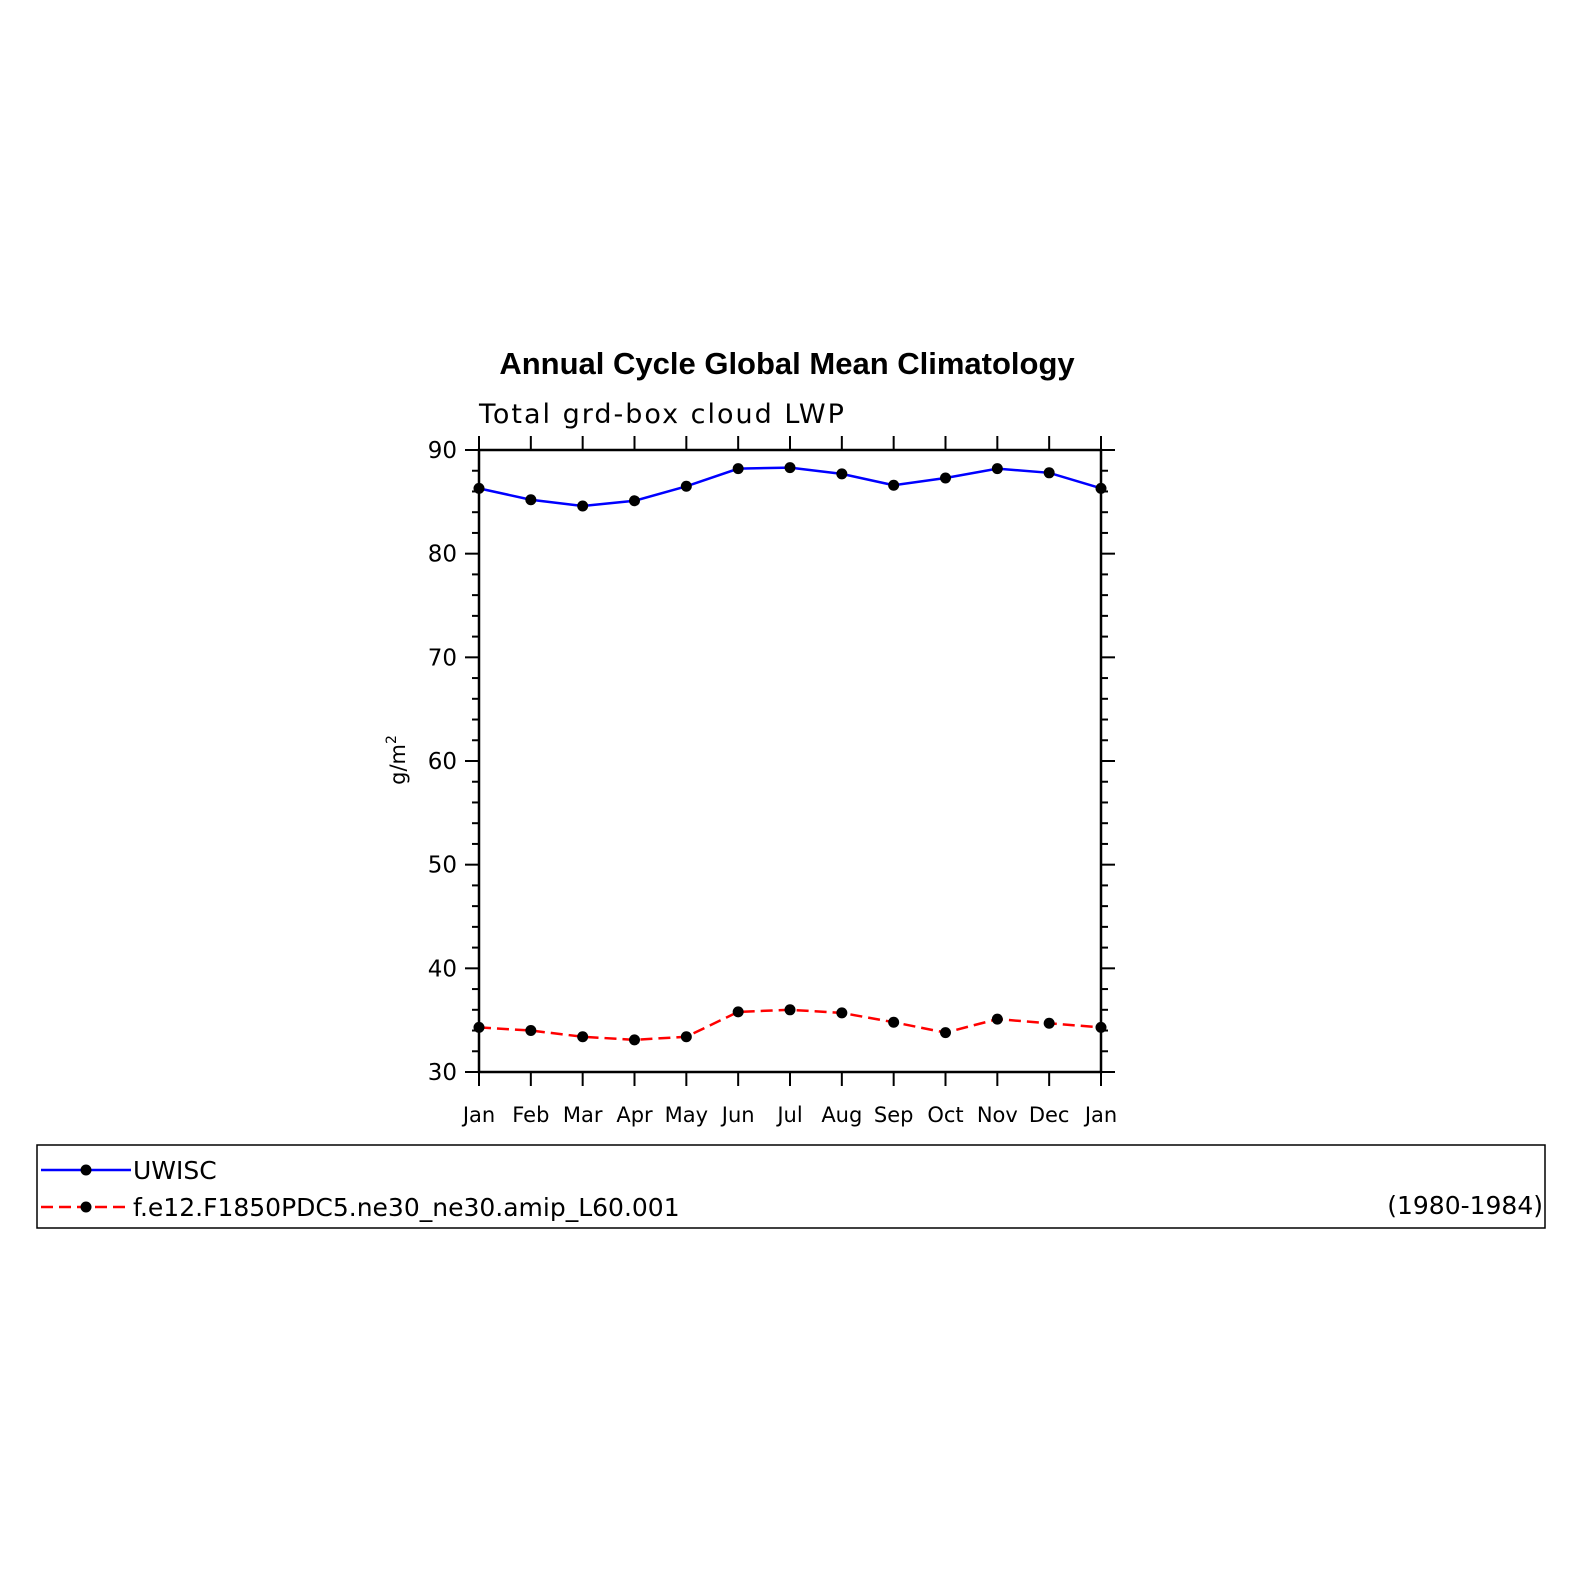 The image size is (1575, 1575). Describe the element at coordinates (787, 363) in the screenshot. I see `chart-title: Annual Cycle Global Mean Climatology` at that location.